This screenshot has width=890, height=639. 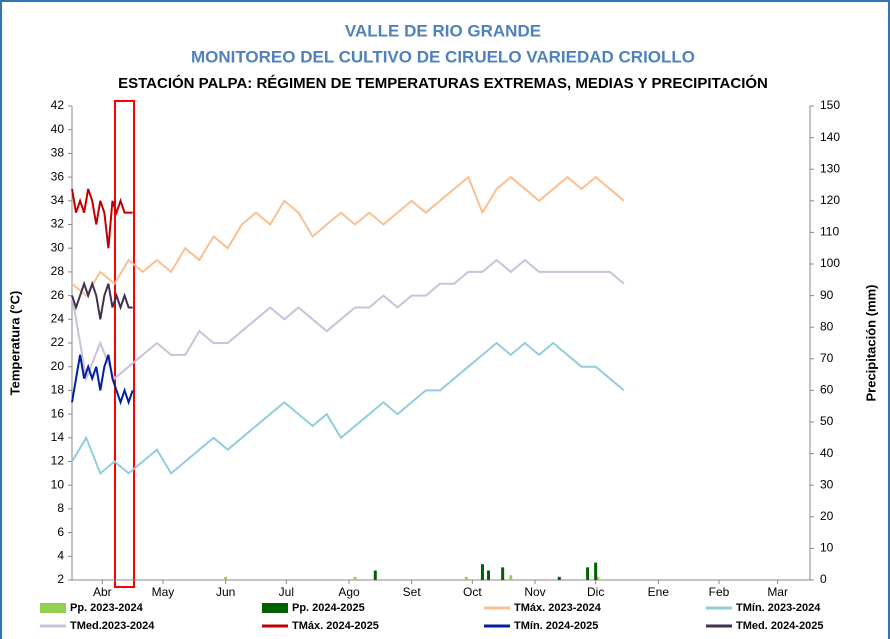 I want to click on y-tick-label: 30, so click(x=58, y=247).